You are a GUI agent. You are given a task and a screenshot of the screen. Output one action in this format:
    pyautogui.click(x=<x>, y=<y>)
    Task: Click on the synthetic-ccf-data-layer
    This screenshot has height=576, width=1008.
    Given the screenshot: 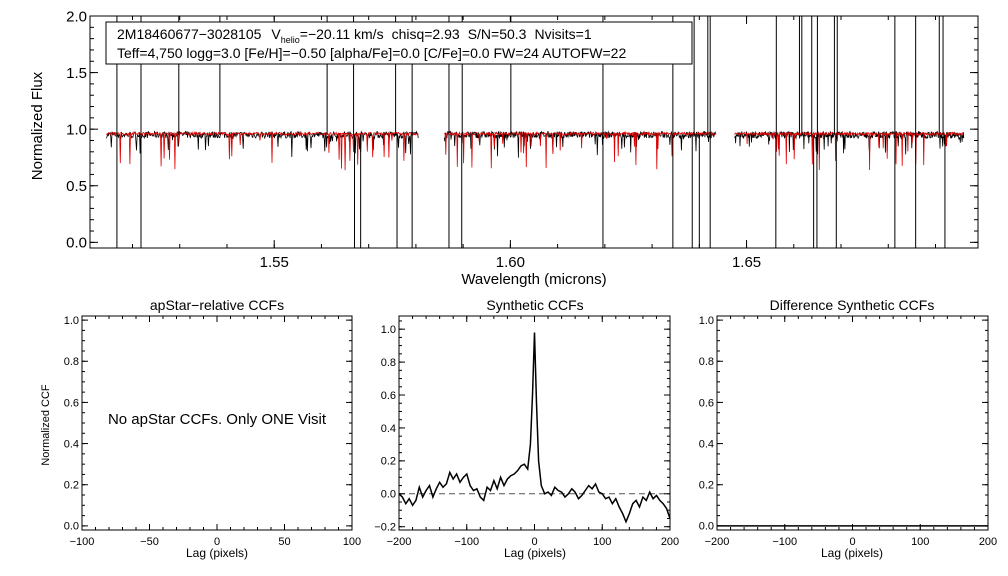 What is the action you would take?
    pyautogui.click(x=534, y=428)
    